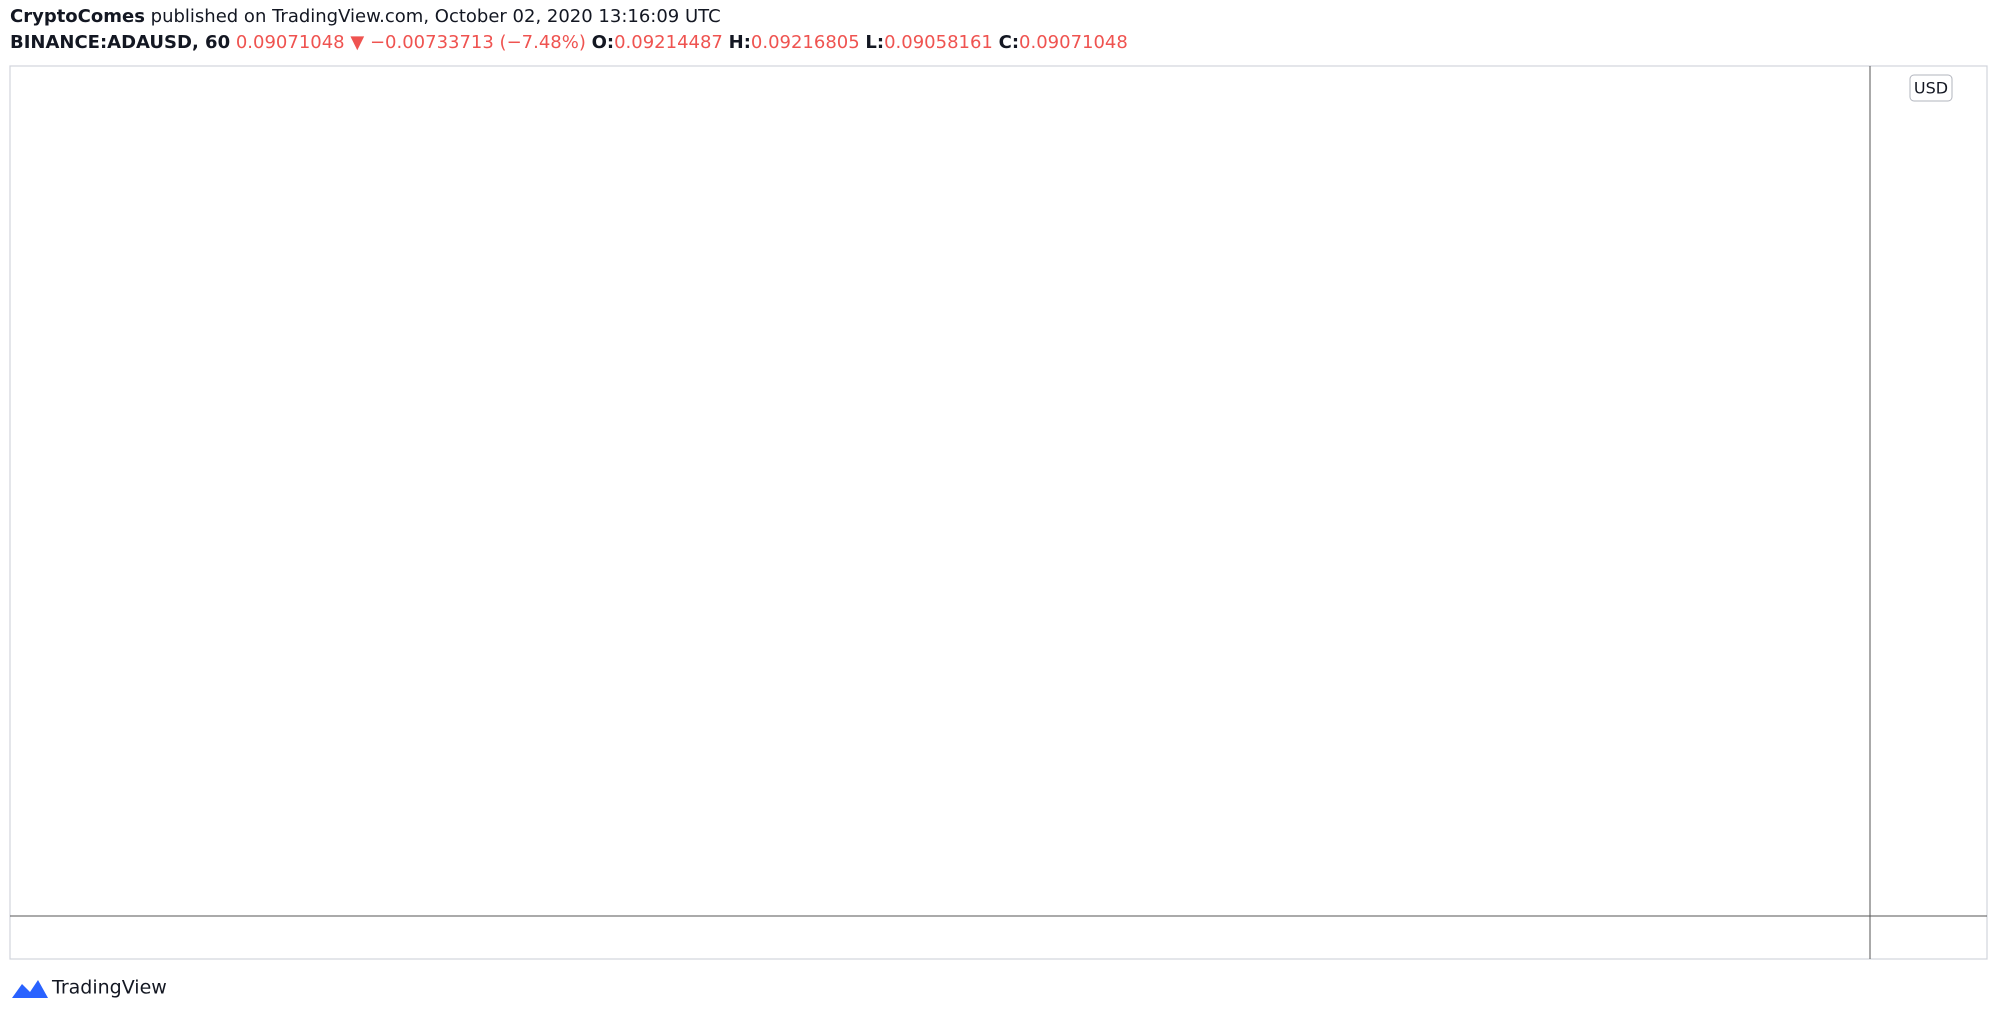 The image size is (2000, 1015). What do you see at coordinates (938, 42) in the screenshot?
I see `ohlc-value: 0.09058161` at bounding box center [938, 42].